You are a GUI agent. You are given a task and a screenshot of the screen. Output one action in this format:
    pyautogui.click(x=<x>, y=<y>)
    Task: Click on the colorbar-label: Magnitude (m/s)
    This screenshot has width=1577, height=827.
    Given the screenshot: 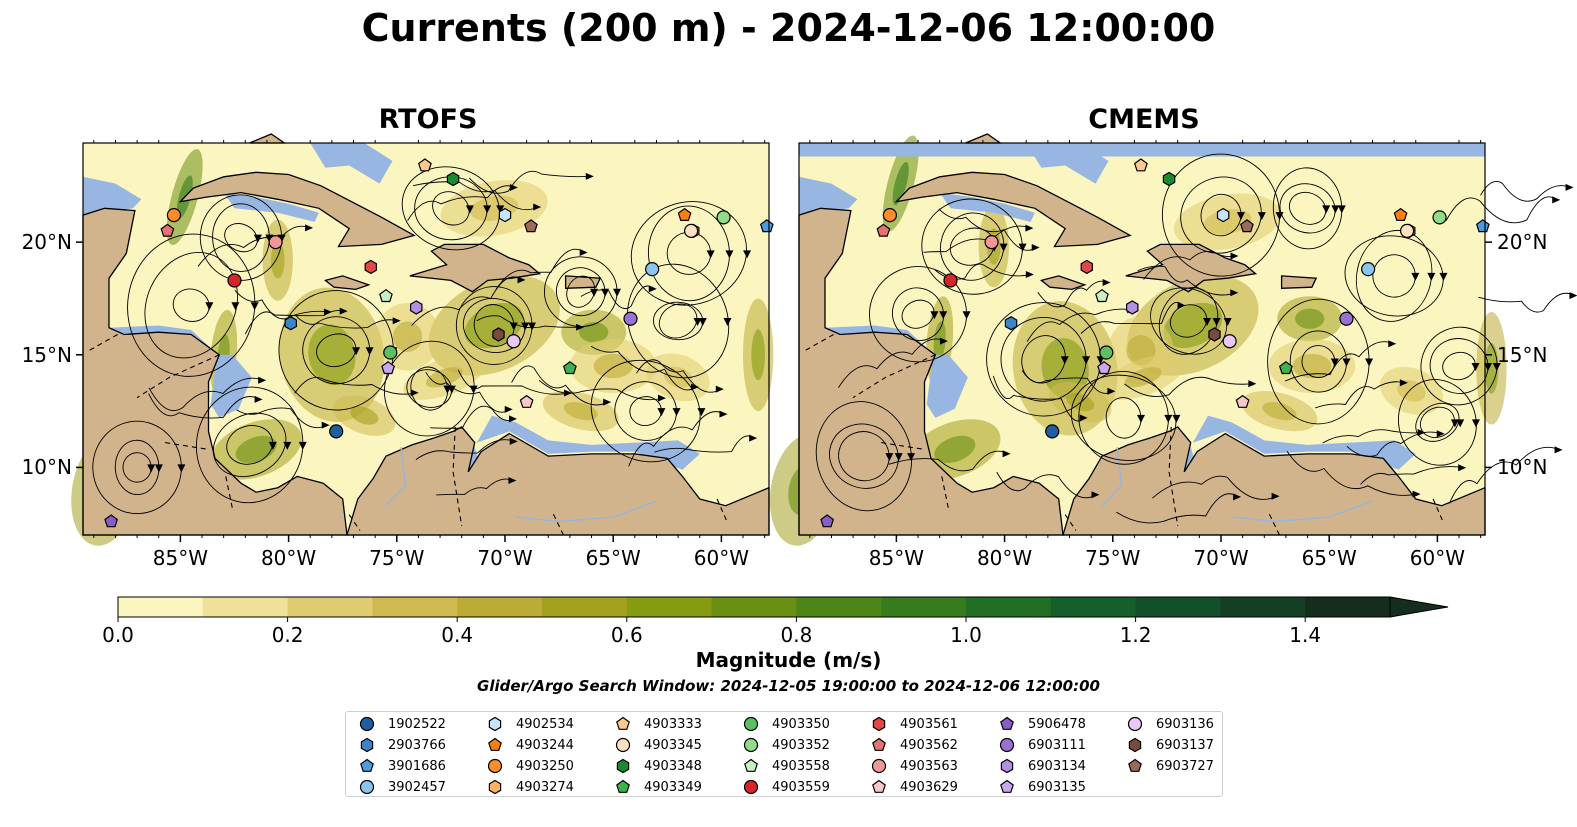 What is the action you would take?
    pyautogui.click(x=788, y=660)
    